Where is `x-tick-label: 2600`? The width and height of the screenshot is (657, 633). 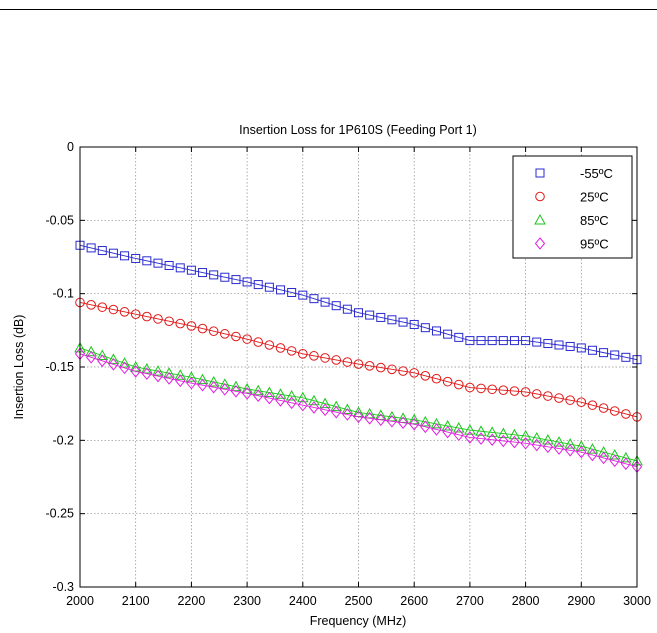 x-tick-label: 2600 is located at coordinates (414, 601).